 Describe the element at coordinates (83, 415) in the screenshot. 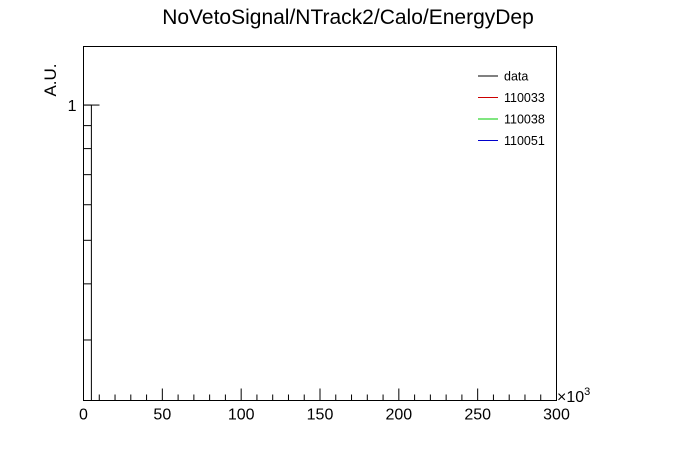

I see `x-tick-label: 0` at that location.